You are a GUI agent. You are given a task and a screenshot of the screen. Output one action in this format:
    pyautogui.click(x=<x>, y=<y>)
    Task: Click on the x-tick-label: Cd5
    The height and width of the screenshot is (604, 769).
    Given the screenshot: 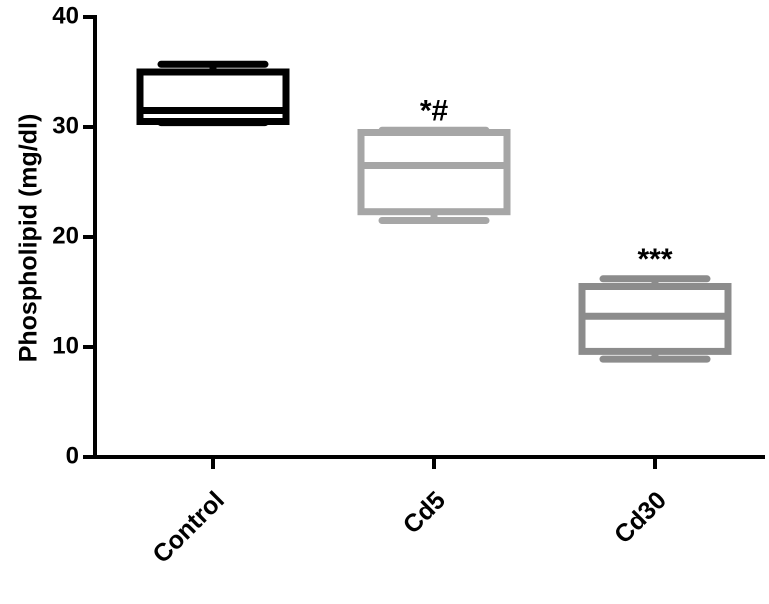 What is the action you would take?
    pyautogui.click(x=424, y=512)
    